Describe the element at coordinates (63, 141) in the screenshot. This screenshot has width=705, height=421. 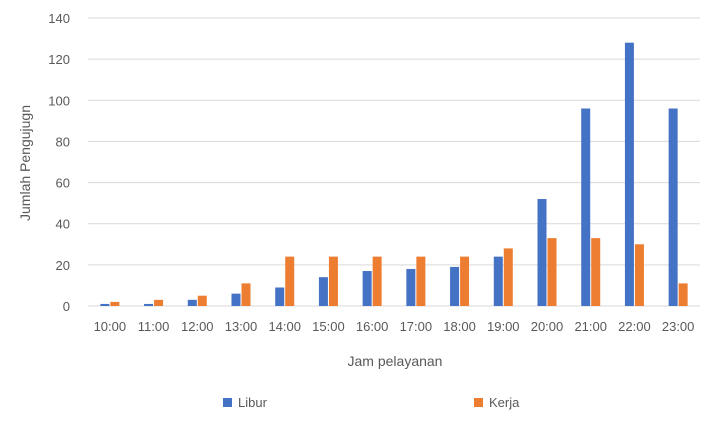
I see `y-tick-label: 80` at that location.